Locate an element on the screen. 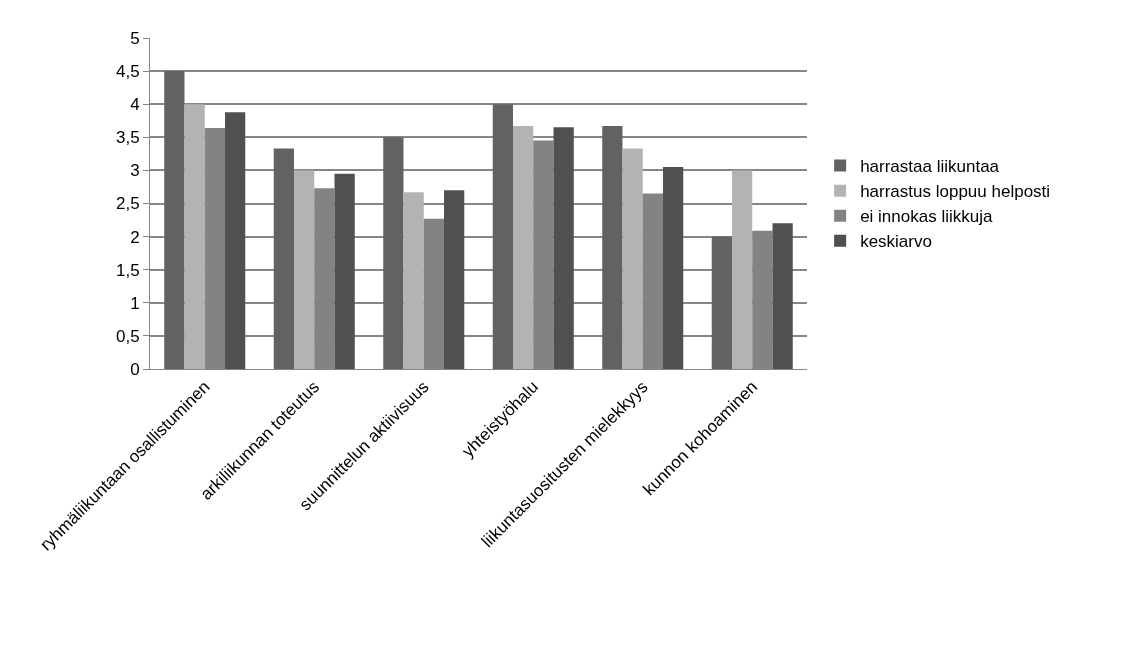 The width and height of the screenshot is (1147, 669). y-tick-label: 1 is located at coordinates (135, 303).